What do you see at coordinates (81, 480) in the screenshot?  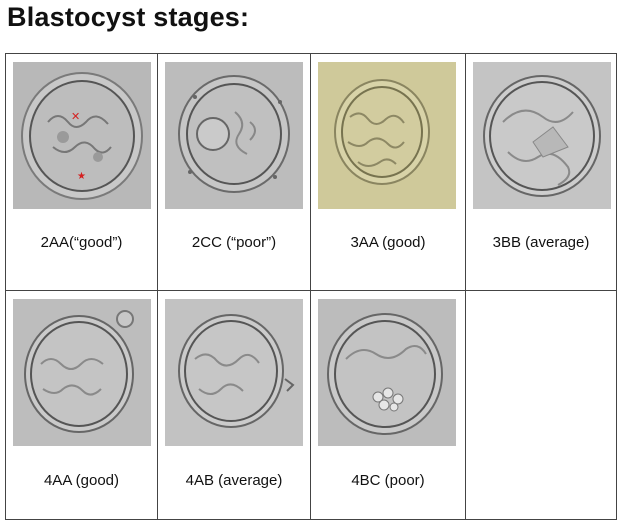 I see `stage-label: 4AA (good)` at bounding box center [81, 480].